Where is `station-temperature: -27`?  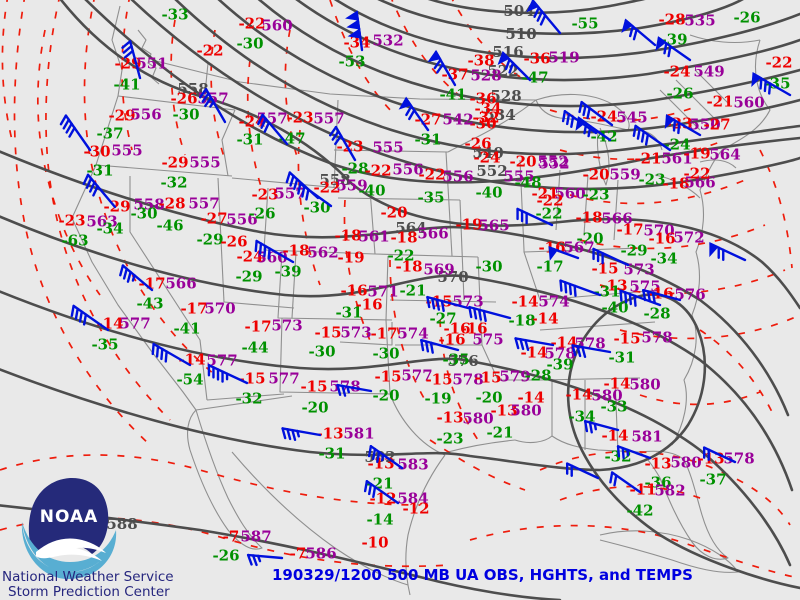 station-temperature: -27 is located at coordinates (213, 219).